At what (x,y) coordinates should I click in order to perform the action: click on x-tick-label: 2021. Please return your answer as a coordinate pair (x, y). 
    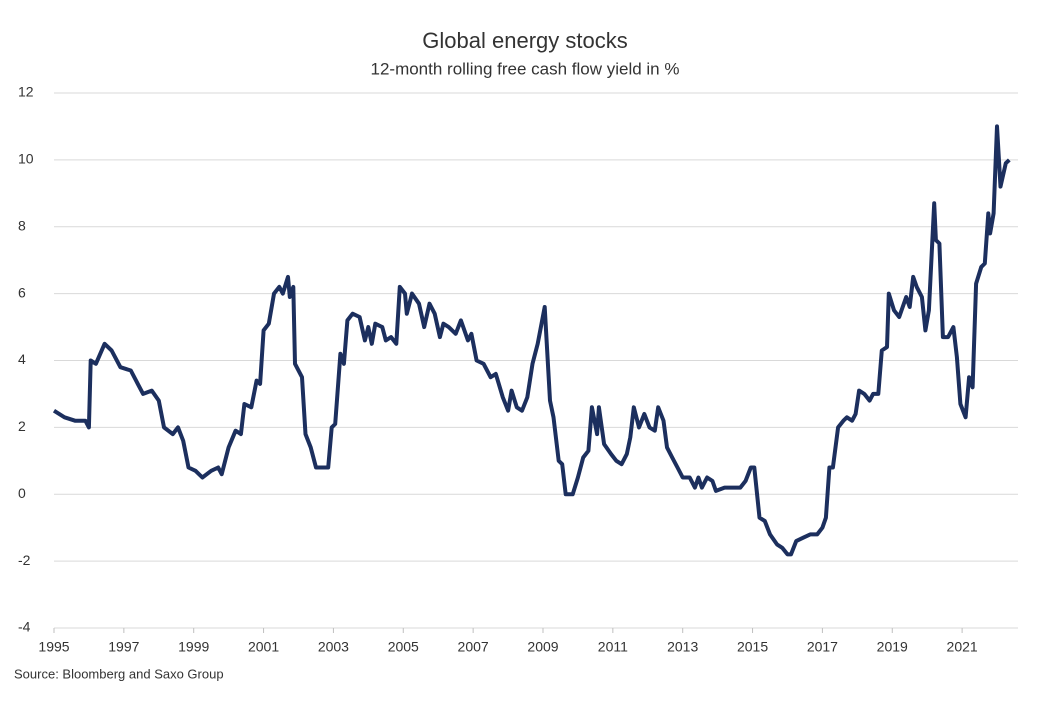
    Looking at the image, I should click on (962, 647).